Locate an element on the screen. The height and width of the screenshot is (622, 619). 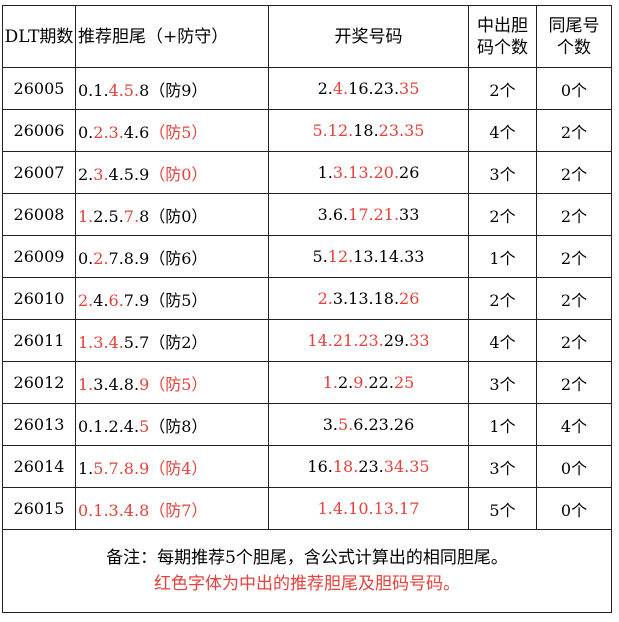
text-segment: 7.9（防5） is located at coordinates (165, 300).